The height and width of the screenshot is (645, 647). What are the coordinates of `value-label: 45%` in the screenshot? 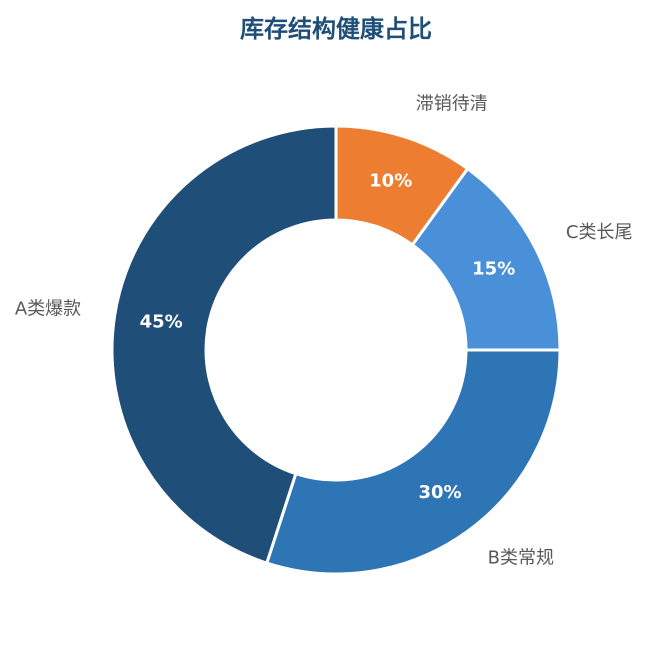 It's located at (161, 321).